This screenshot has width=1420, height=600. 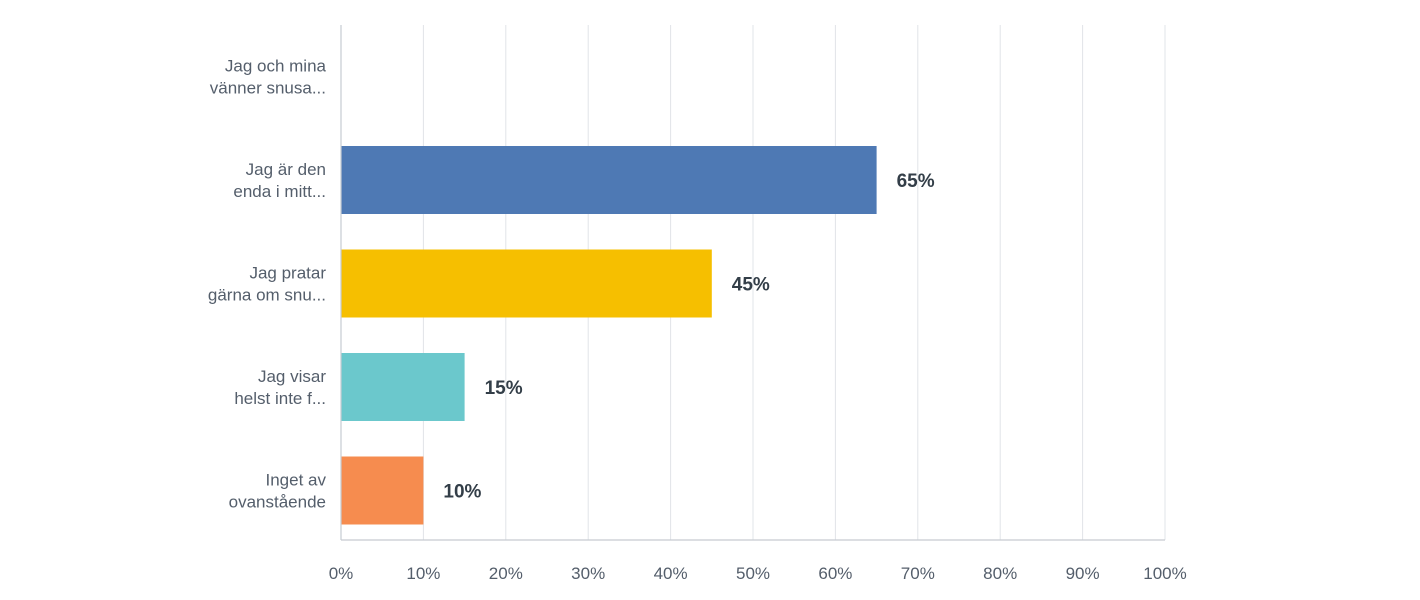 I want to click on x-tick-label: 50%, so click(x=753, y=573).